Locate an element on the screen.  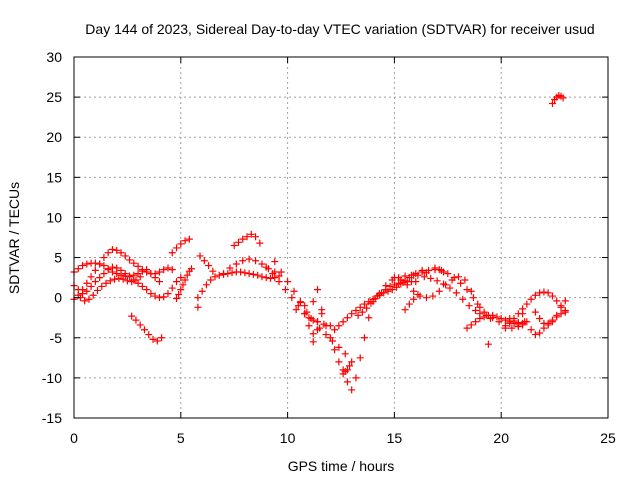
y-tick-label: 15 is located at coordinates (54, 177).